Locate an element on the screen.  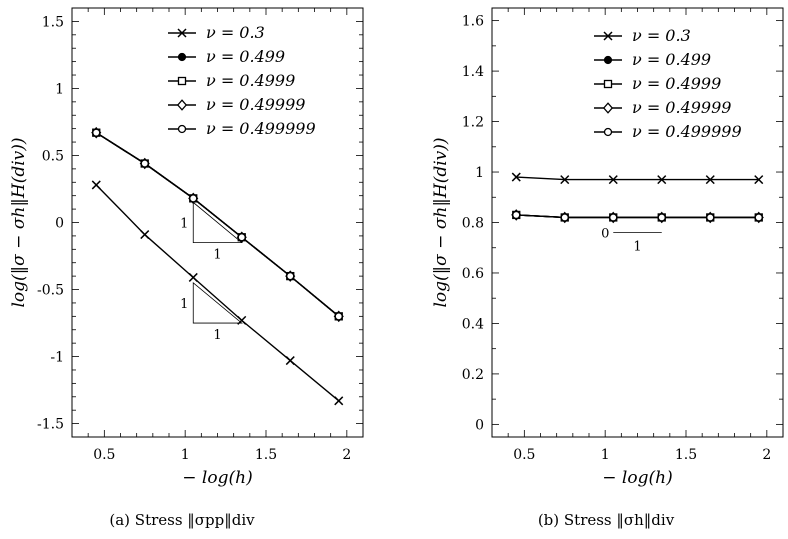
y-tick-label: 1.2 is located at coordinates (473, 123).